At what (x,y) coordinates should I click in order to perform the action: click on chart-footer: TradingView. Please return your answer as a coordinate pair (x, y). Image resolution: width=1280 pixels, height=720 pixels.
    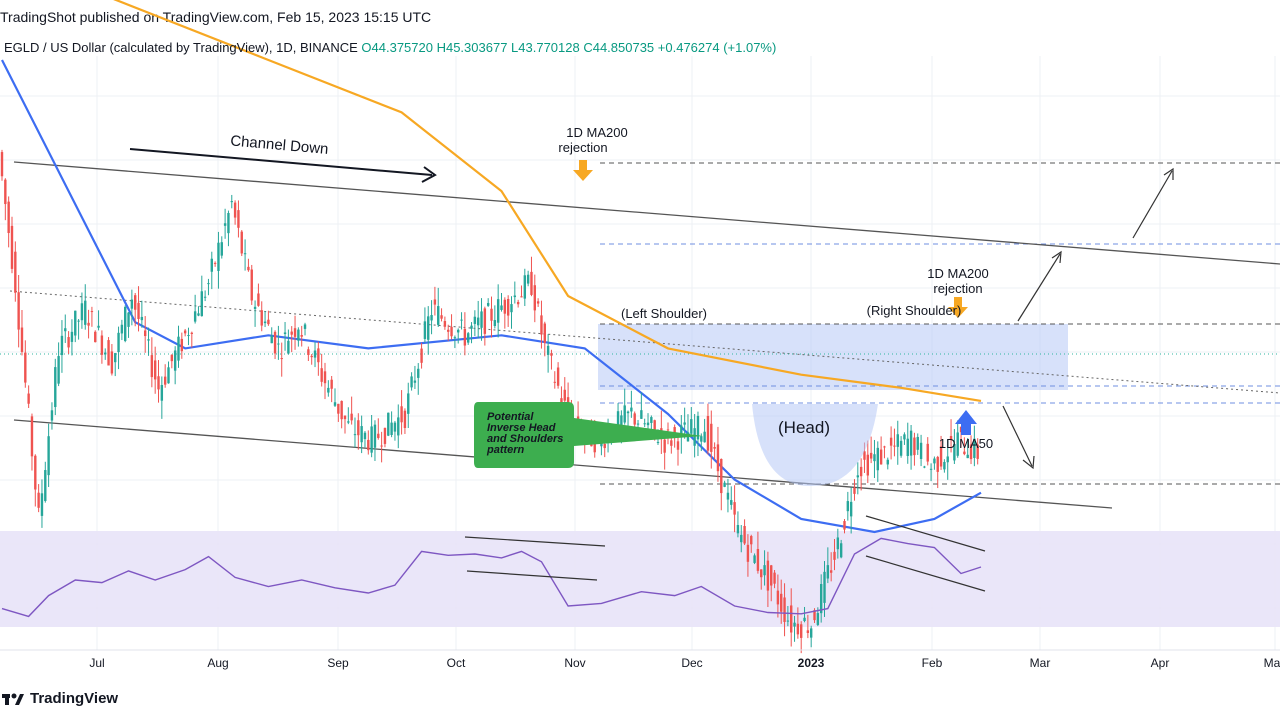
    Looking at the image, I should click on (640, 701).